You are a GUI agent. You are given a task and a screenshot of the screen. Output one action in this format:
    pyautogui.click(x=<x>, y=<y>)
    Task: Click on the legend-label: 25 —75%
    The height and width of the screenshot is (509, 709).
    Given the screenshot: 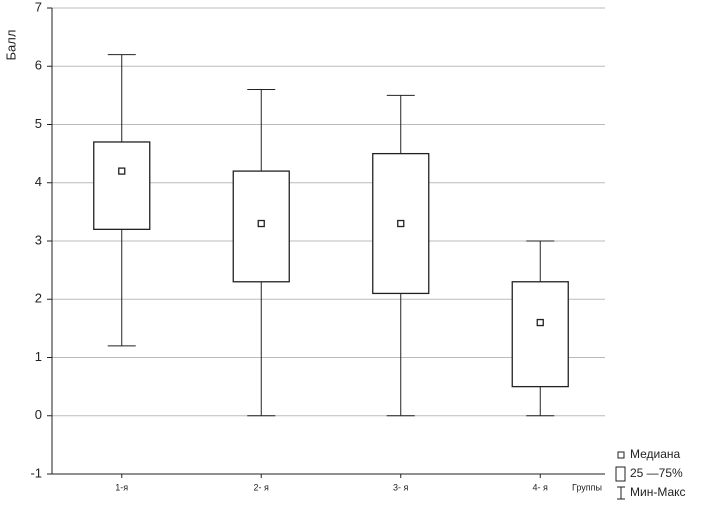 What is the action you would take?
    pyautogui.click(x=656, y=473)
    